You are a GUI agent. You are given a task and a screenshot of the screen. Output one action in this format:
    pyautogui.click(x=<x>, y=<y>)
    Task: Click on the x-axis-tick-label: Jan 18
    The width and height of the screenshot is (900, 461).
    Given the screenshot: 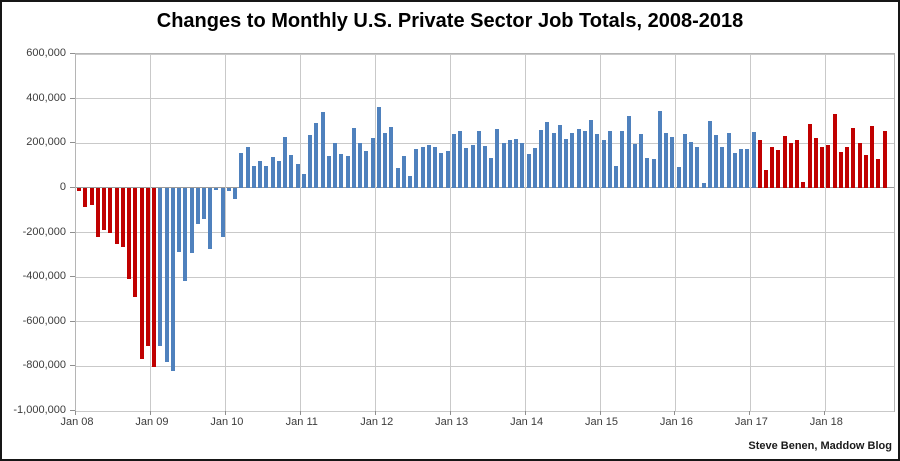 What is the action you would take?
    pyautogui.click(x=826, y=422)
    